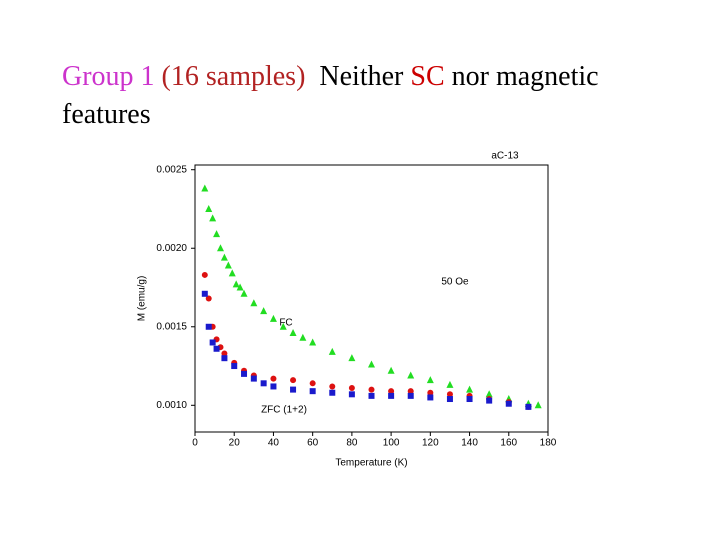 This screenshot has height=540, width=720. What do you see at coordinates (284, 410) in the screenshot?
I see `annotation: ZFC (1+2)` at bounding box center [284, 410].